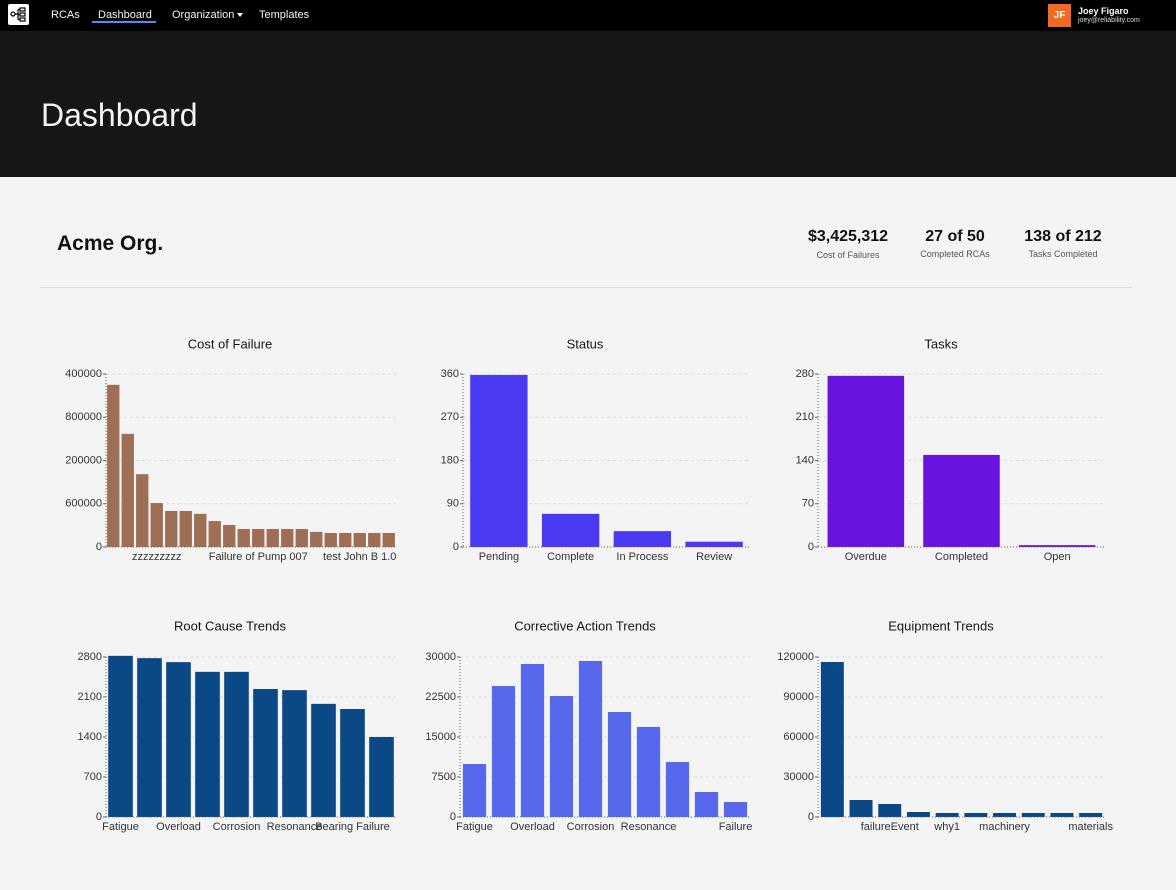 The width and height of the screenshot is (1176, 890). I want to click on chart-title: Root Cause Trends, so click(230, 625).